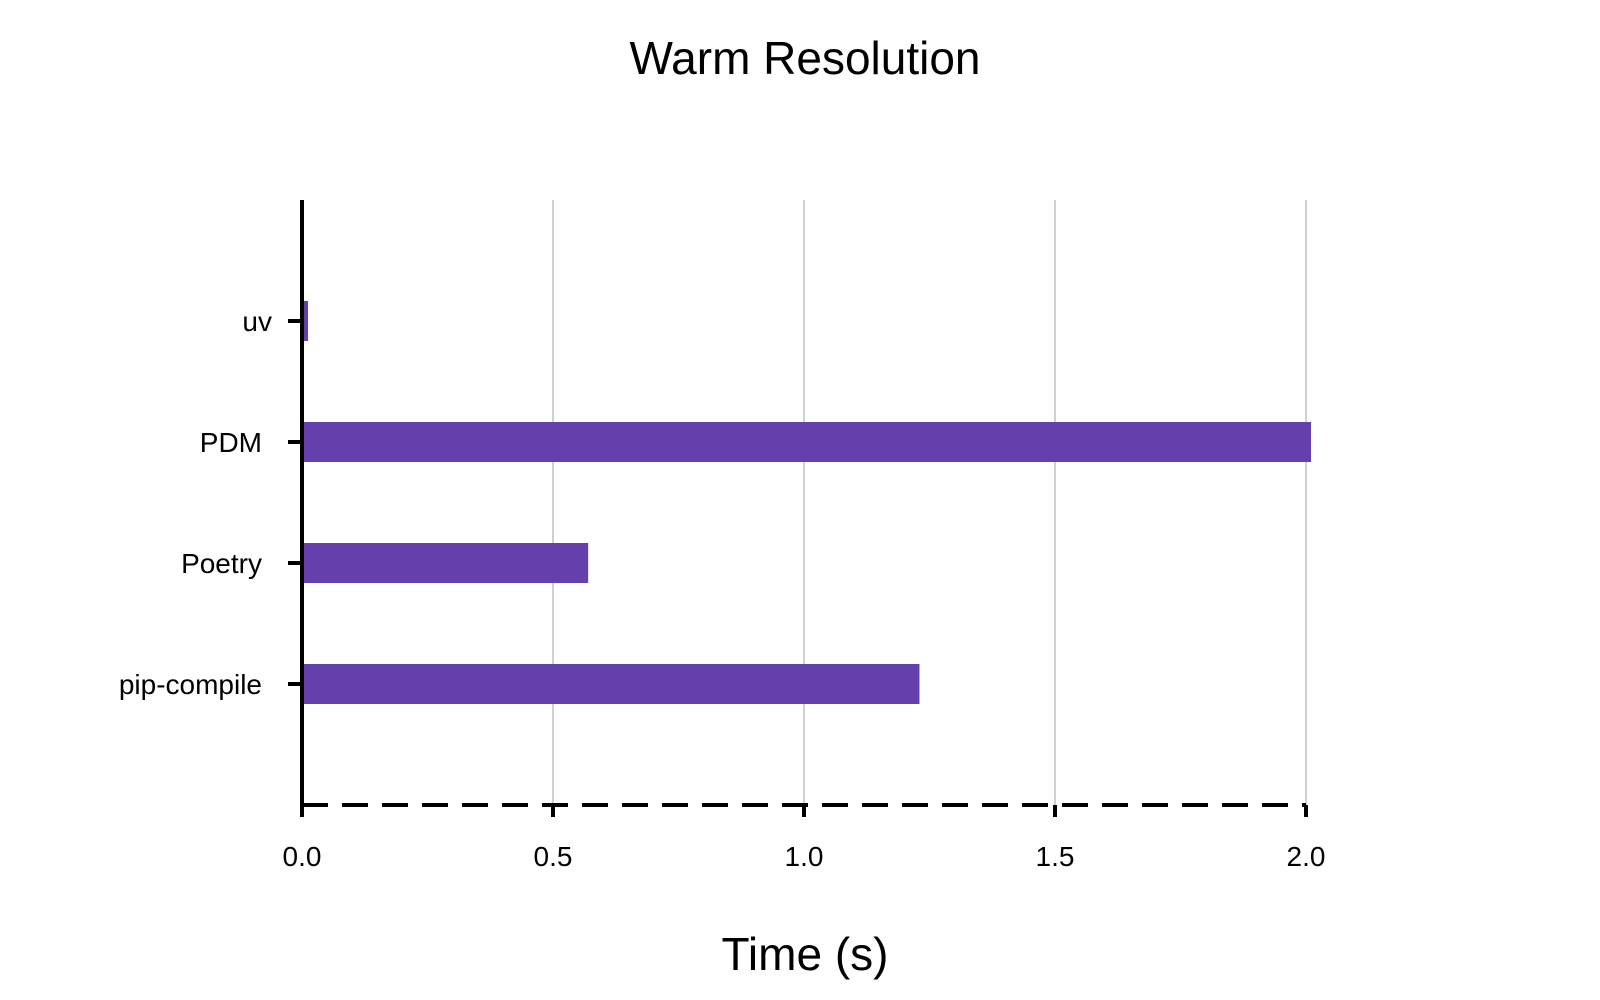 This screenshot has width=1600, height=1000. Describe the element at coordinates (231, 442) in the screenshot. I see `category-label-pdm: PDM` at that location.